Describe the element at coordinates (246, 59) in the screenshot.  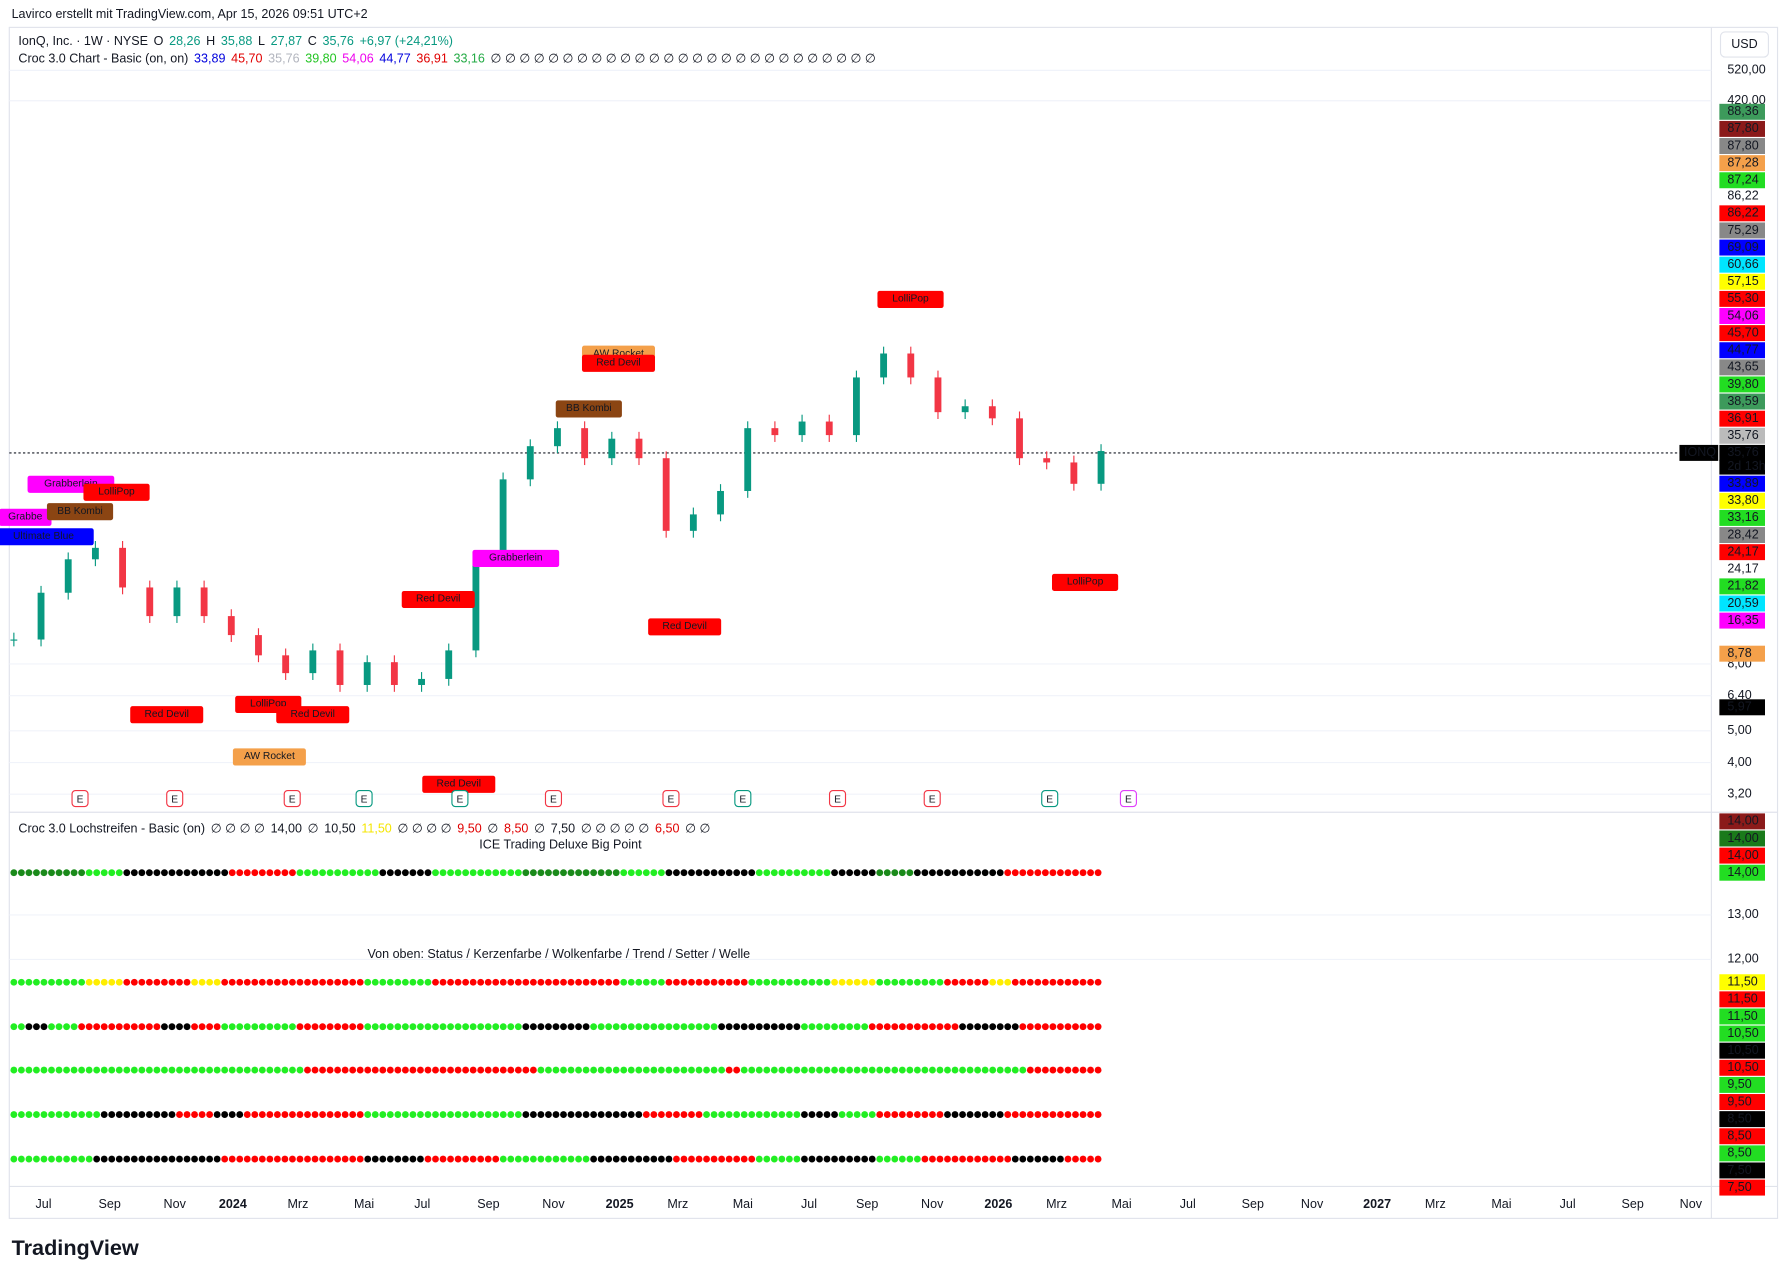
I see `legend-item: 45,70` at that location.